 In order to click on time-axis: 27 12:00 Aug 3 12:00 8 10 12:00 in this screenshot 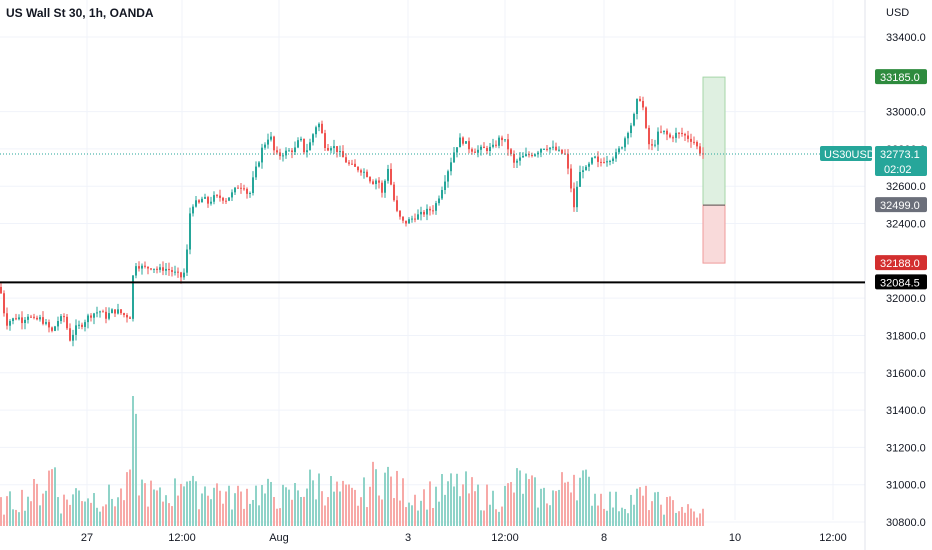, I will do `click(464, 538)`.